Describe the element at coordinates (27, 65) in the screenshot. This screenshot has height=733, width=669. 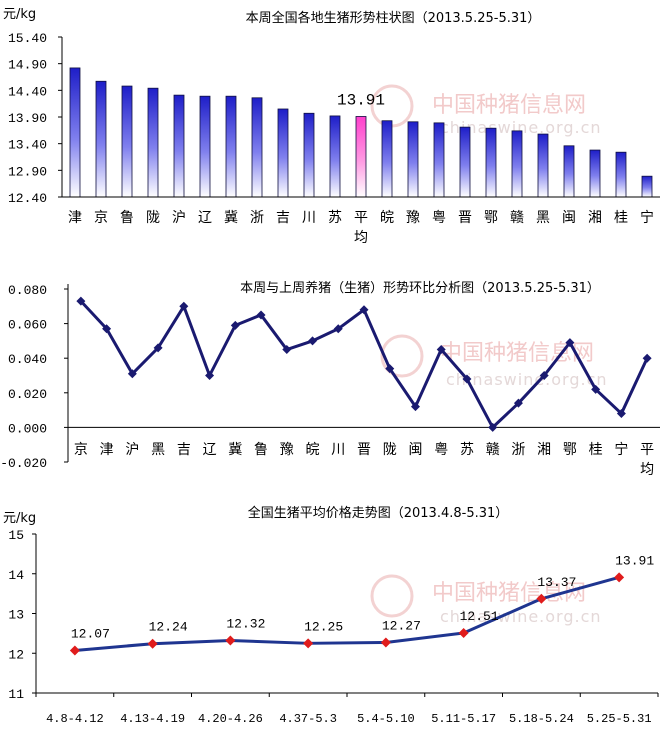
I see `chart1-y-tick-label: 14.90` at that location.